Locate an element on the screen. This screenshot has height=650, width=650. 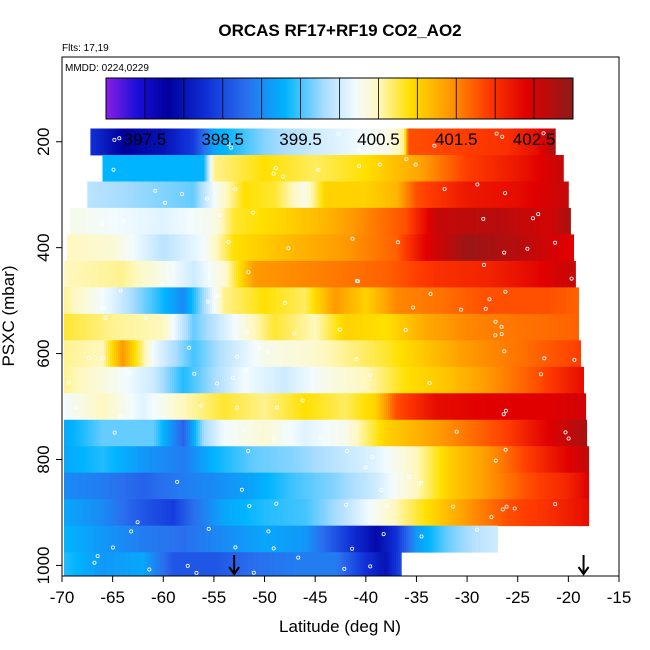
sample-marker is located at coordinates (241, 489).